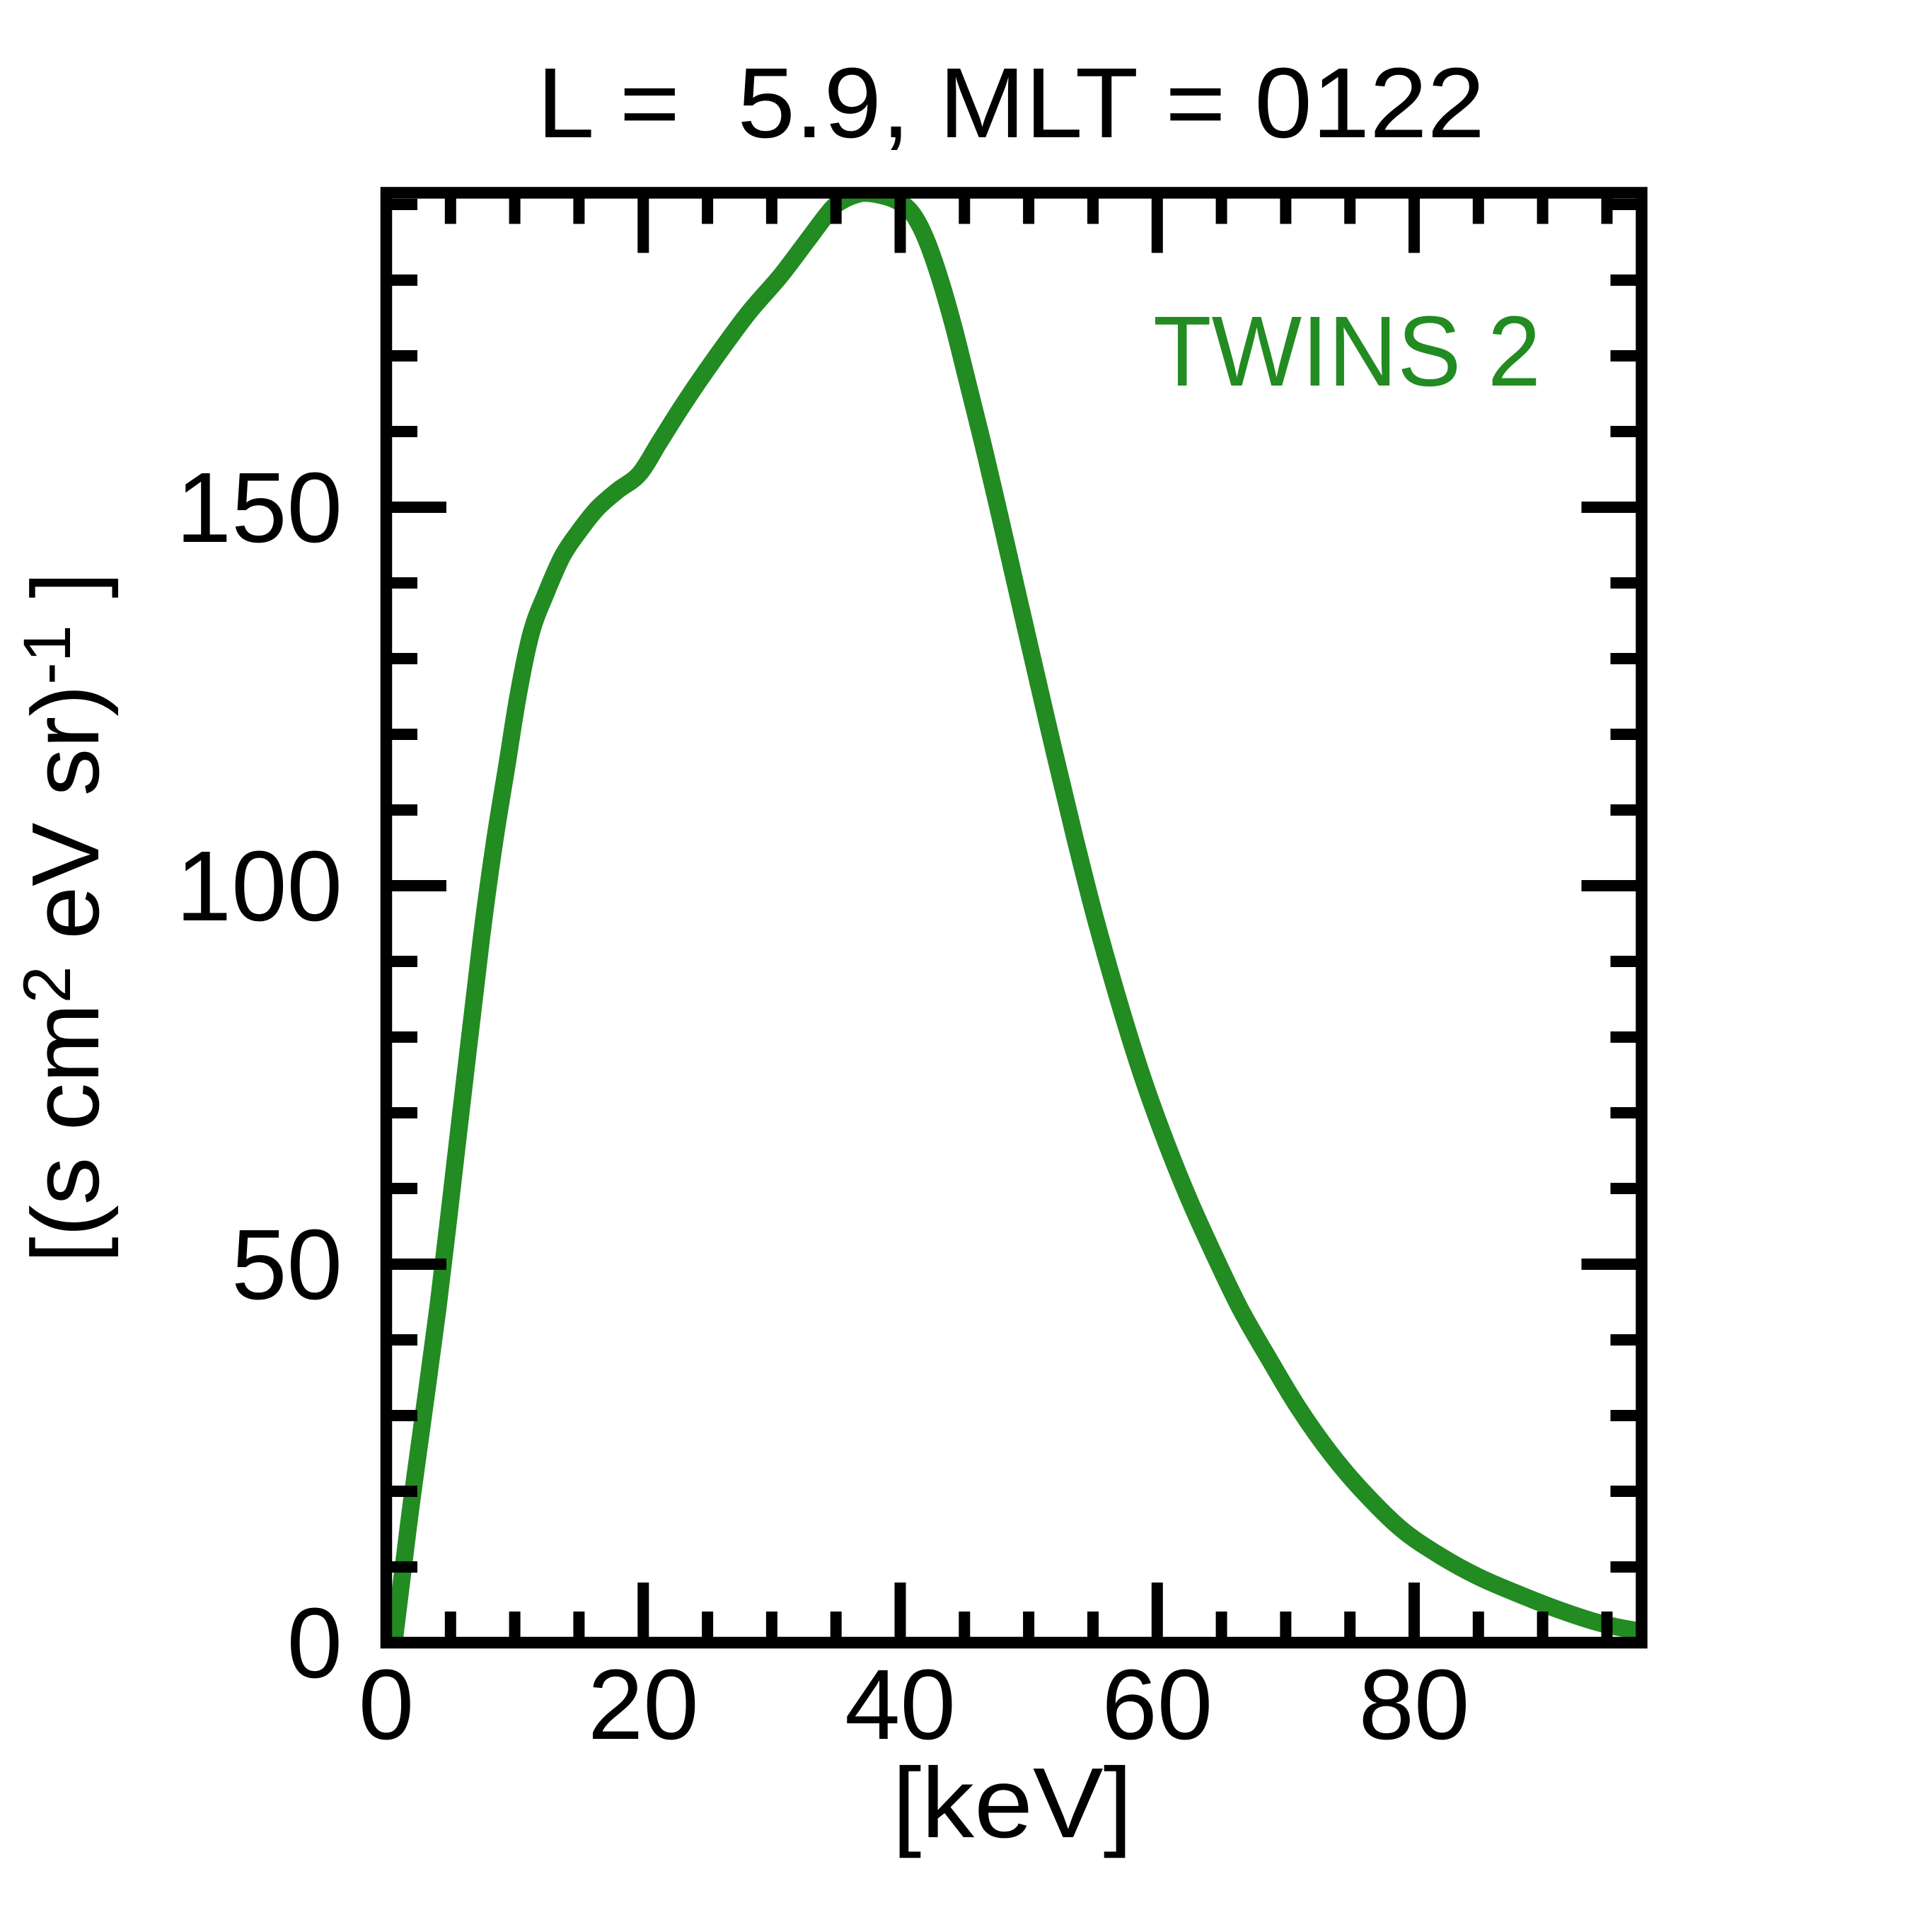 This screenshot has height=1932, width=1932. What do you see at coordinates (643, 1704) in the screenshot?
I see `svg-text: 20` at bounding box center [643, 1704].